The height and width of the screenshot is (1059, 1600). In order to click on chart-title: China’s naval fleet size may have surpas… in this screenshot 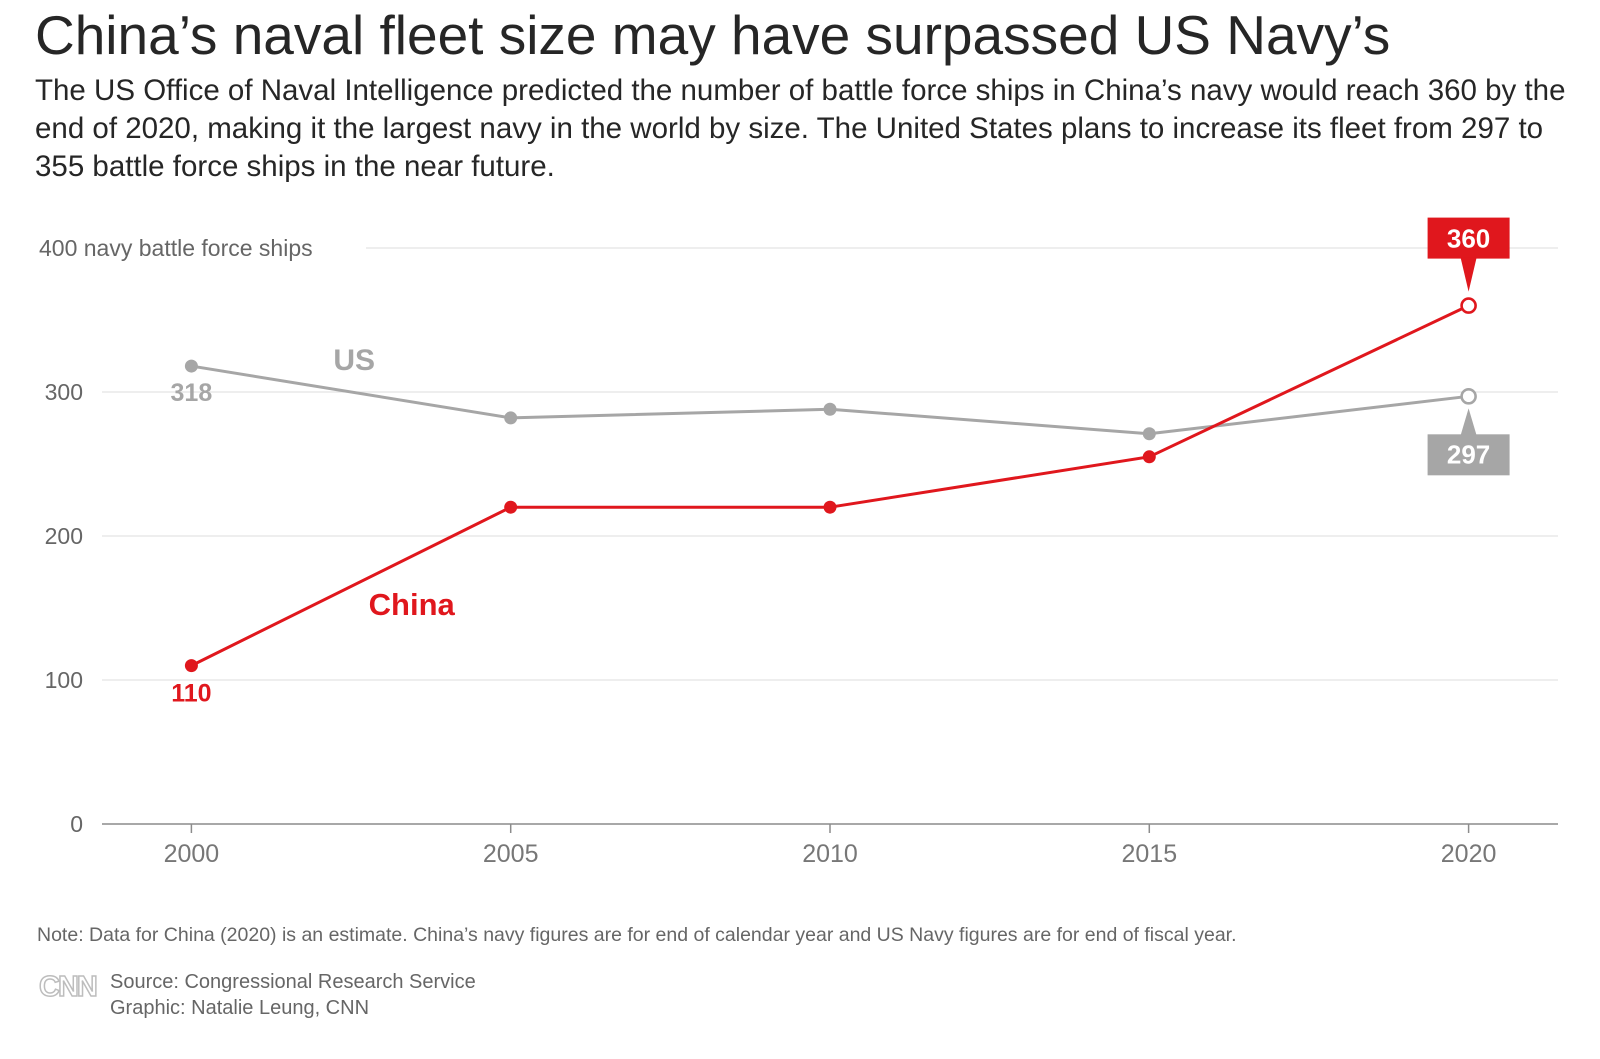, I will do `click(713, 35)`.